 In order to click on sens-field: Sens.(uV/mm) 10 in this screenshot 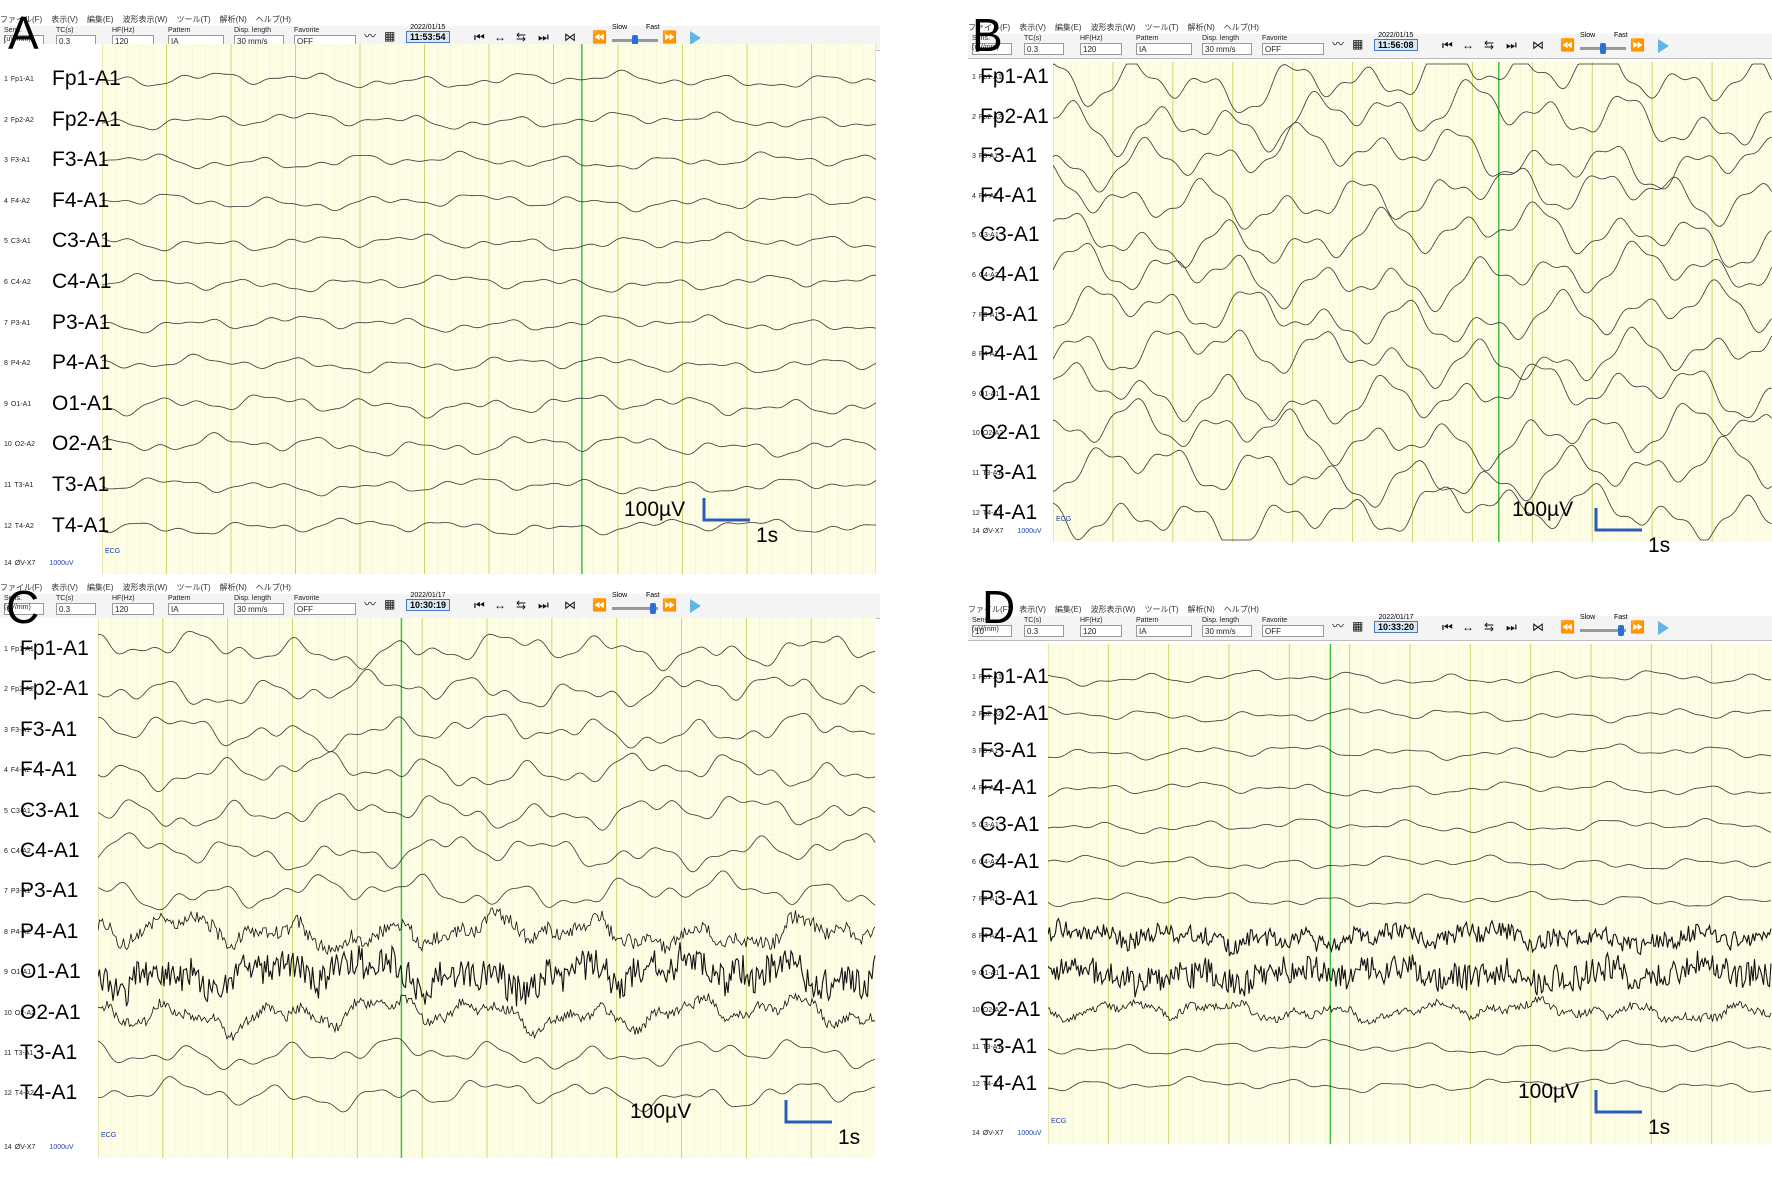, I will do `click(992, 626)`.